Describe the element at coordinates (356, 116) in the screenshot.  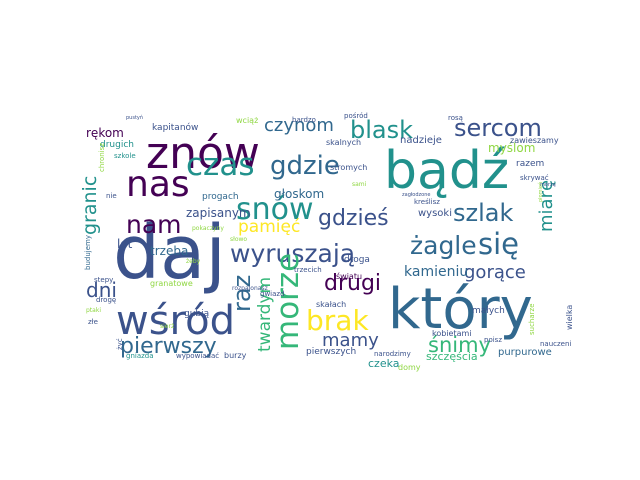
I see `cloud-word: pośród` at that location.